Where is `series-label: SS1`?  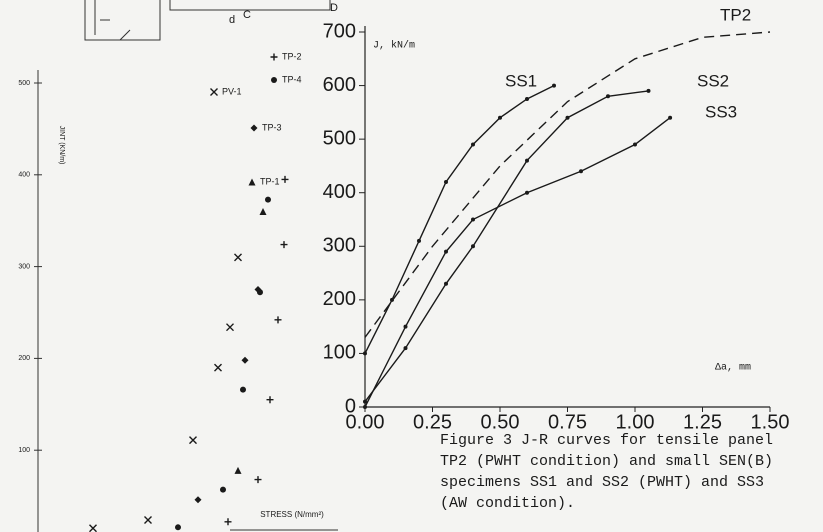
series-label: SS1 is located at coordinates (521, 80).